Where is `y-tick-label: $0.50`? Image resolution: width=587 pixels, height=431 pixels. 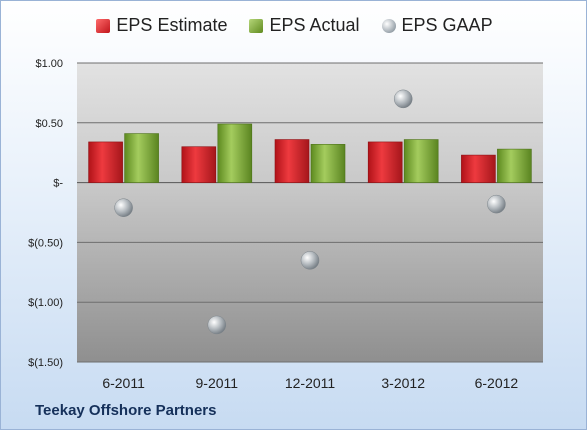
y-tick-label: $0.50 is located at coordinates (49, 124).